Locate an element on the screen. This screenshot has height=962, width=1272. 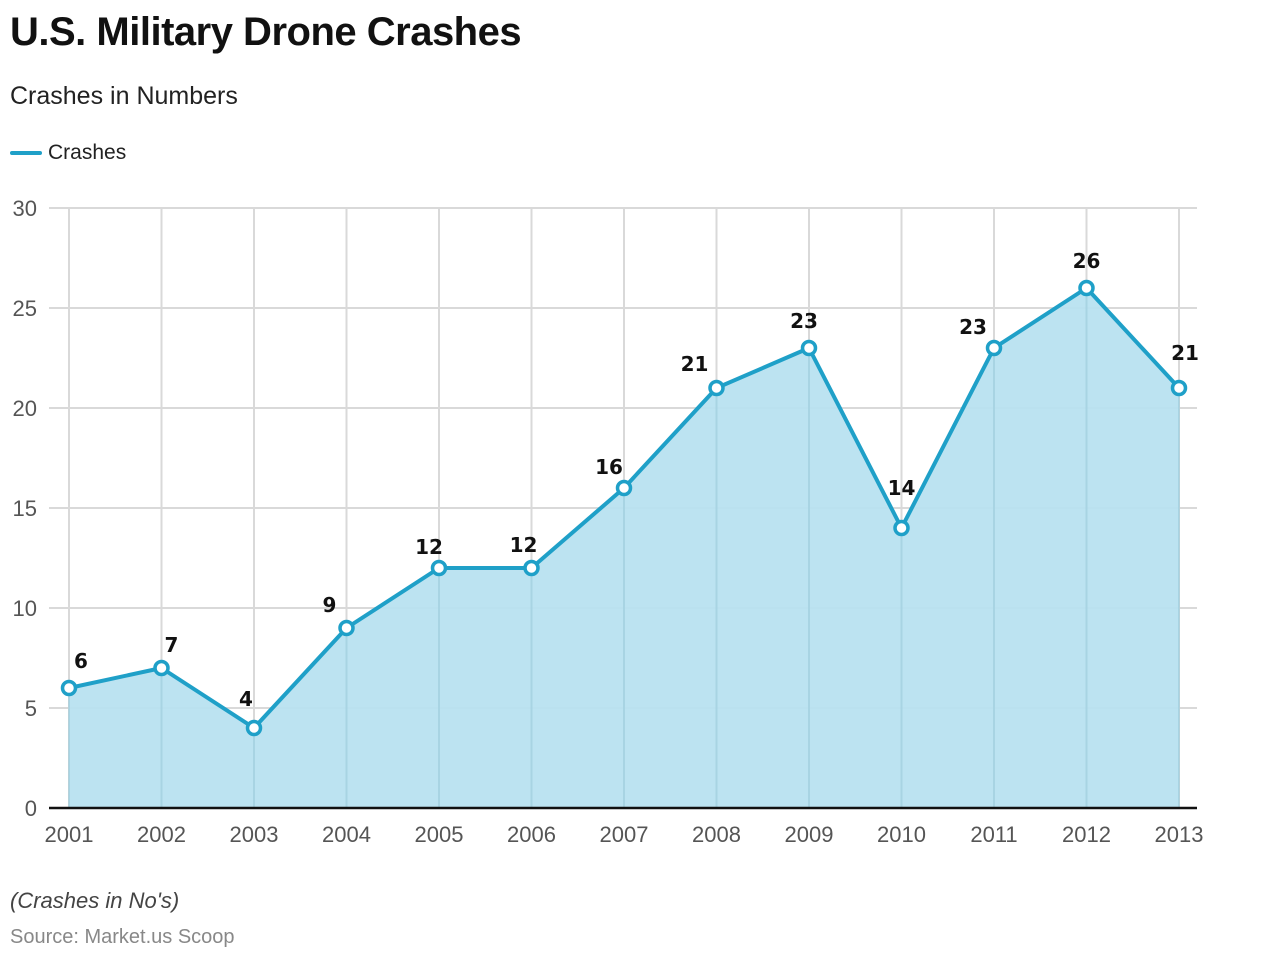
y-tick-label: 25 is located at coordinates (25, 308).